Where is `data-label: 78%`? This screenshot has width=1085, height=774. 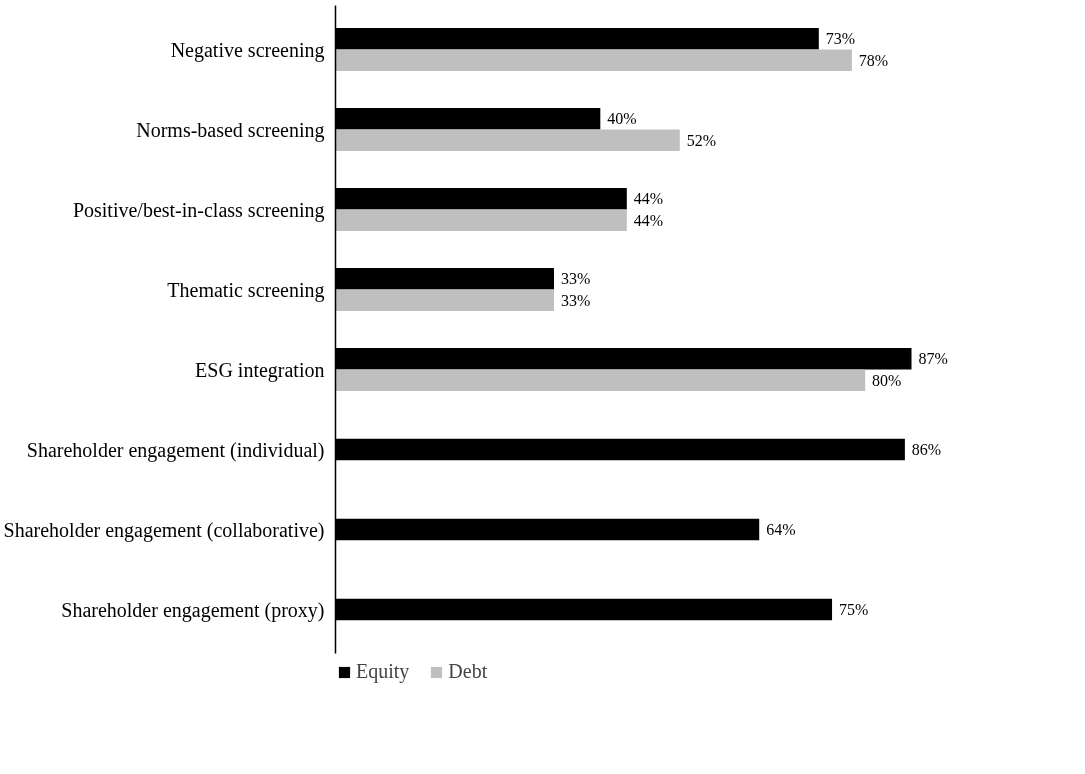
data-label: 78% is located at coordinates (873, 60).